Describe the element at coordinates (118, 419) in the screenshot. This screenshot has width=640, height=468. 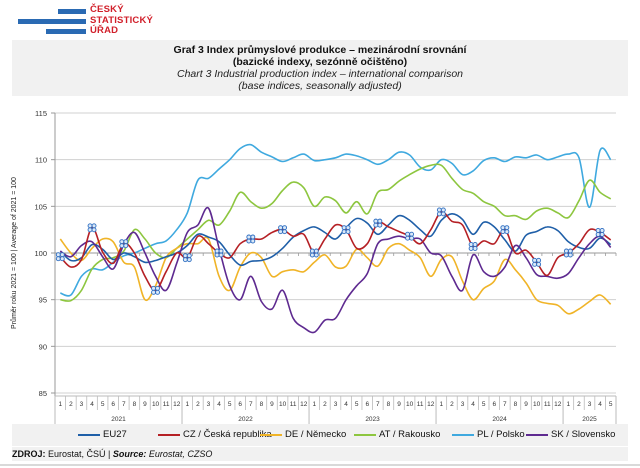
I see `year-label: 2021` at that location.